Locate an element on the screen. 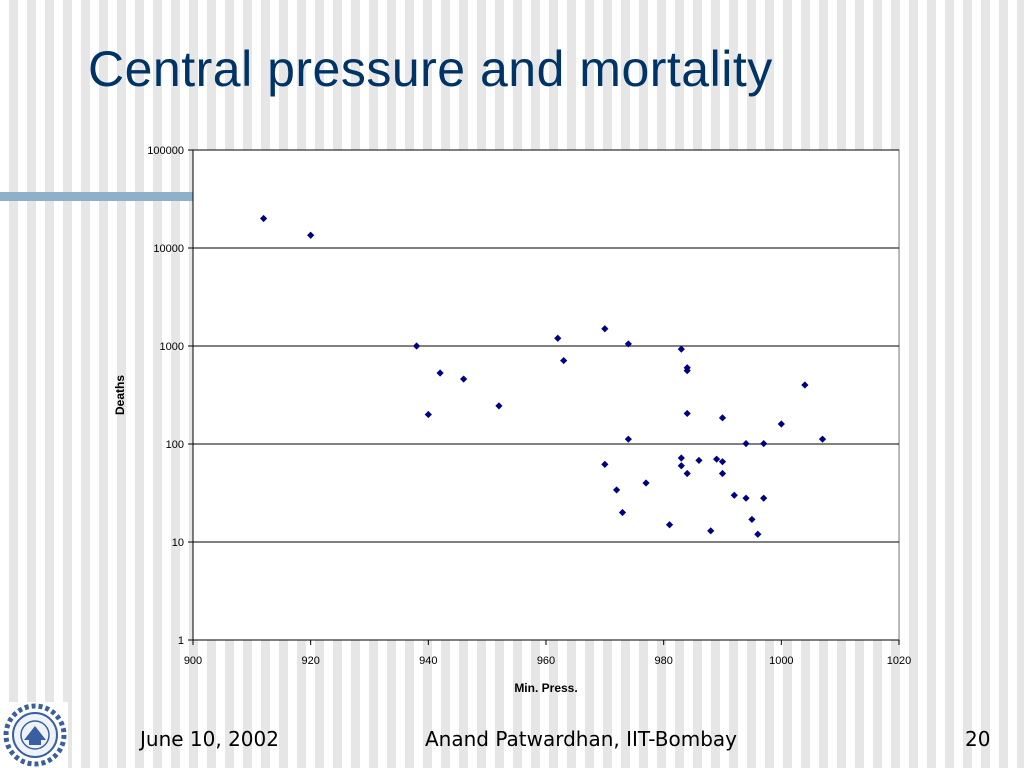 This screenshot has width=1024, height=768. x-tick-label: 900 is located at coordinates (193, 661).